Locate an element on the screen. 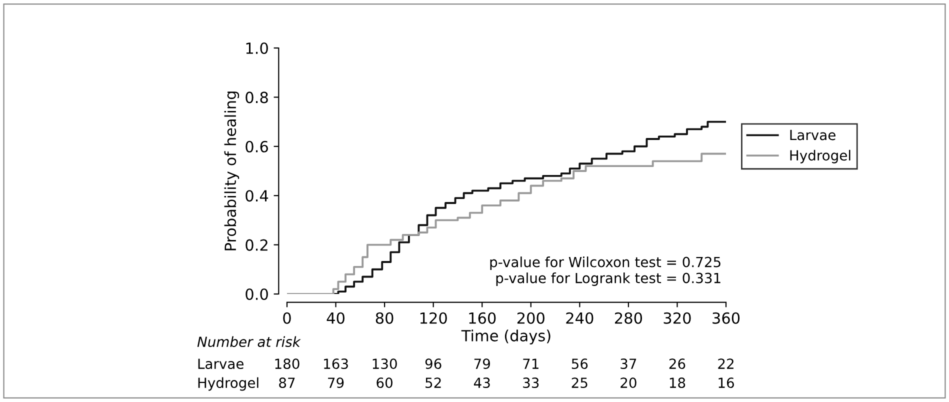  text: Number at risk is located at coordinates (249, 342).